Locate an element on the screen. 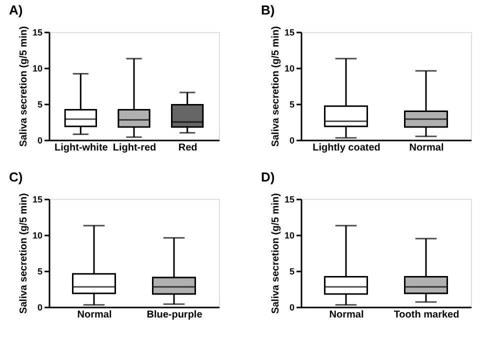 This screenshot has width=502, height=363. chart-title: D) is located at coordinates (268, 177).